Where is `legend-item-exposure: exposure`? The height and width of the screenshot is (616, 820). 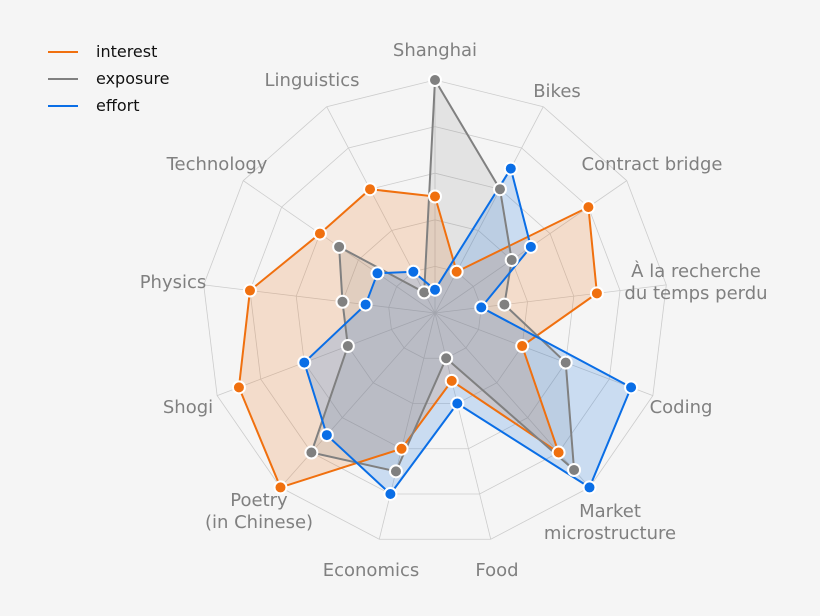
legend-item-exposure: exposure is located at coordinates (109, 78).